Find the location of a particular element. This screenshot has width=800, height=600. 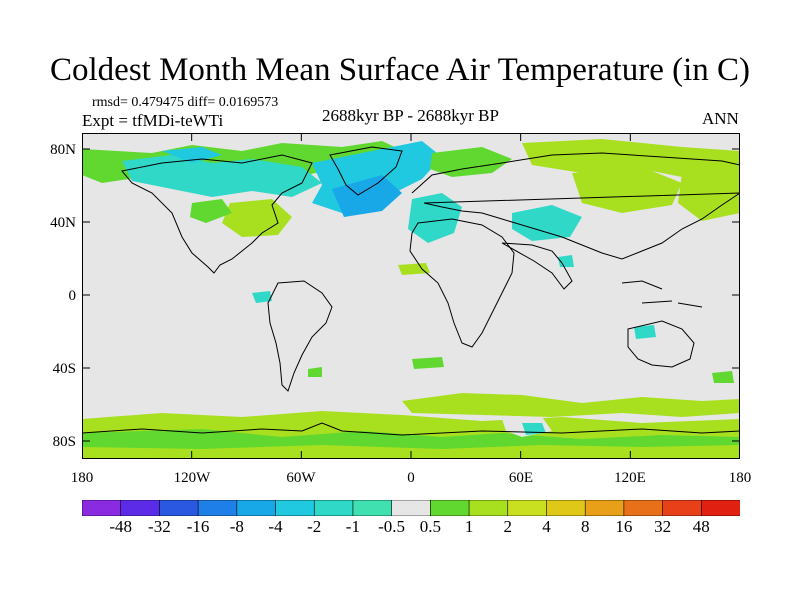

colorbar-label: 48 is located at coordinates (701, 526).